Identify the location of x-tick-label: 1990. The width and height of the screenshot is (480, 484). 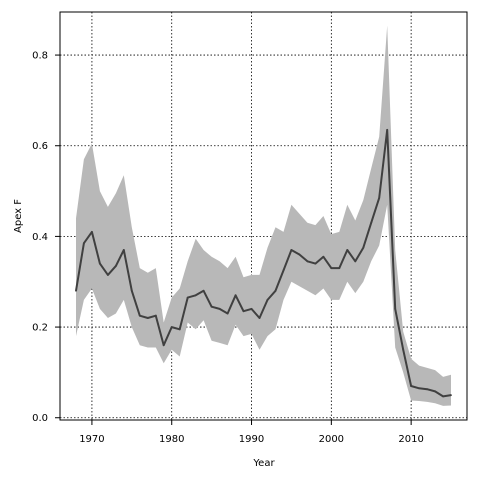
(251, 439).